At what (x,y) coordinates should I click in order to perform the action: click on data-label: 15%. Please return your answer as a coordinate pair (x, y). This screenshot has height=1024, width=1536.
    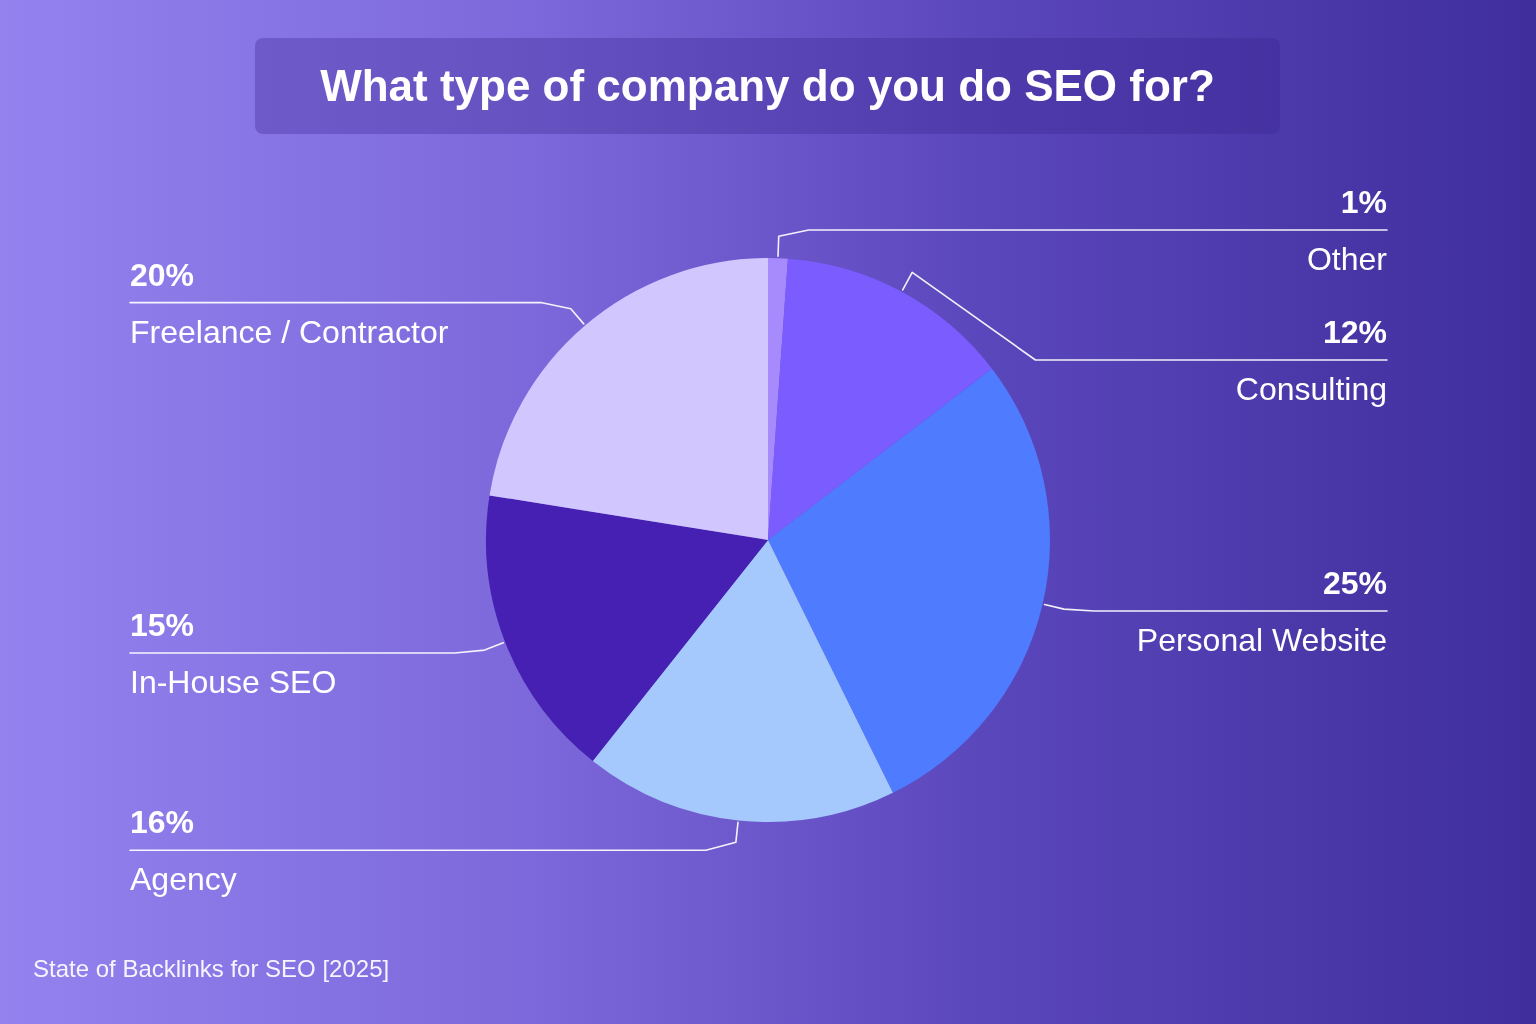
    Looking at the image, I should click on (162, 625).